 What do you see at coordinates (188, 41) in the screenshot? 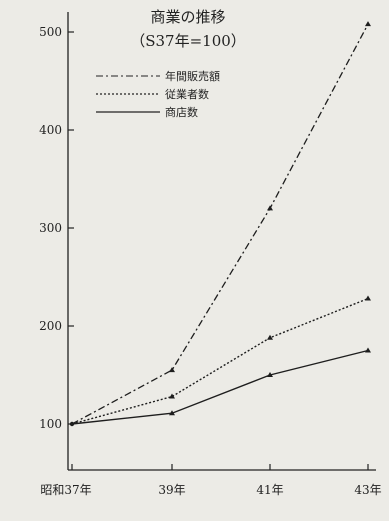
I see `chart-subtitle: （S37年=100）` at bounding box center [188, 41].